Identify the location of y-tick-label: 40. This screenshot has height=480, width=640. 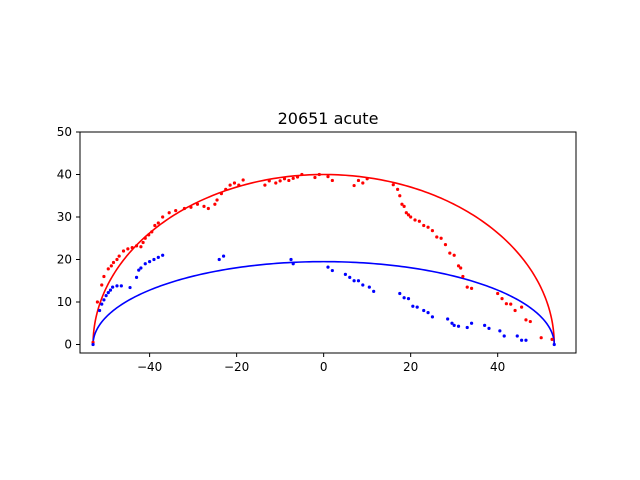
(64, 175).